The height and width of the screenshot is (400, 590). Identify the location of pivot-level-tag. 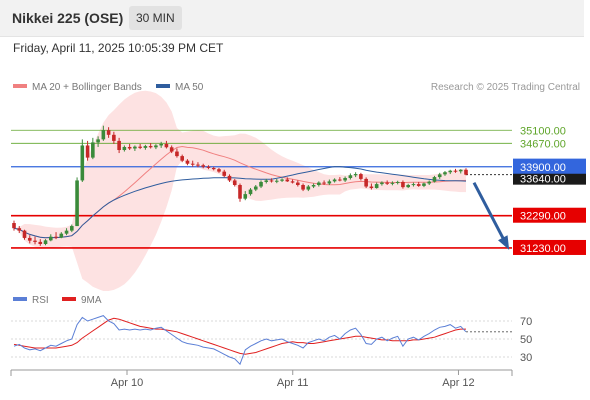
(549, 166).